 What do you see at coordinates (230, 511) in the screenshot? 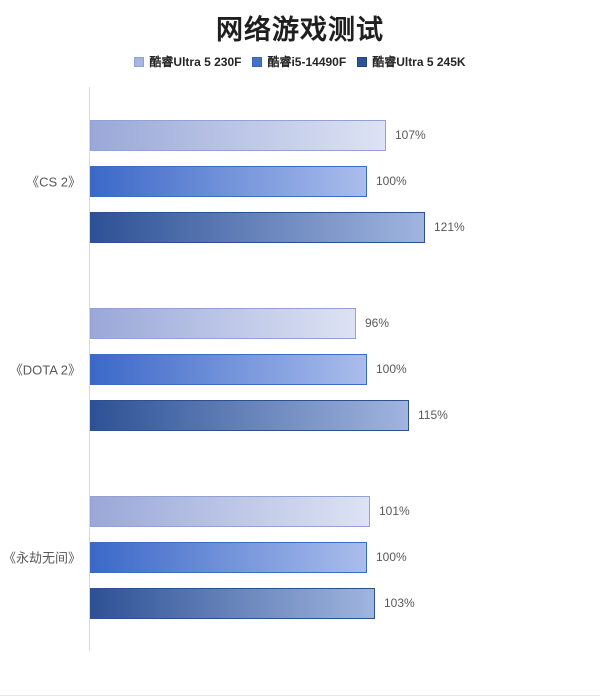
I see `bar-永劫无间-series-0` at bounding box center [230, 511].